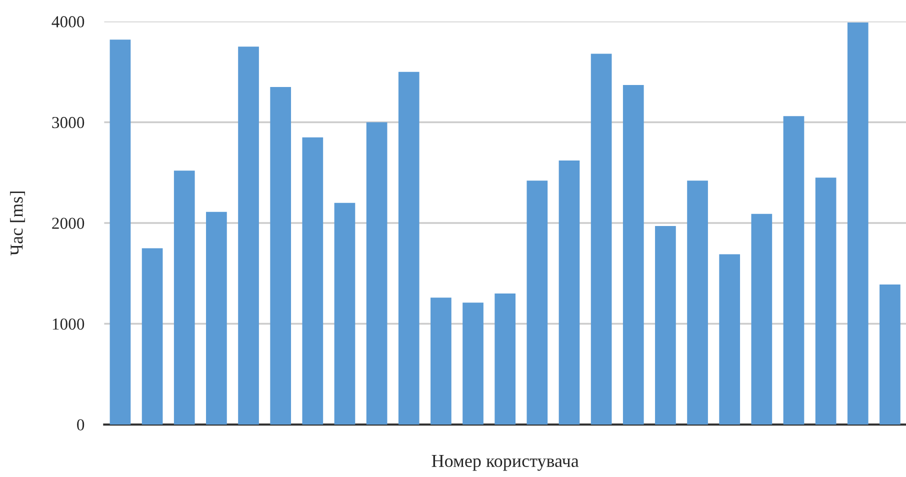 Image resolution: width=906 pixels, height=477 pixels. Describe the element at coordinates (17, 224) in the screenshot. I see `y-axis-title: Час [ms]` at that location.